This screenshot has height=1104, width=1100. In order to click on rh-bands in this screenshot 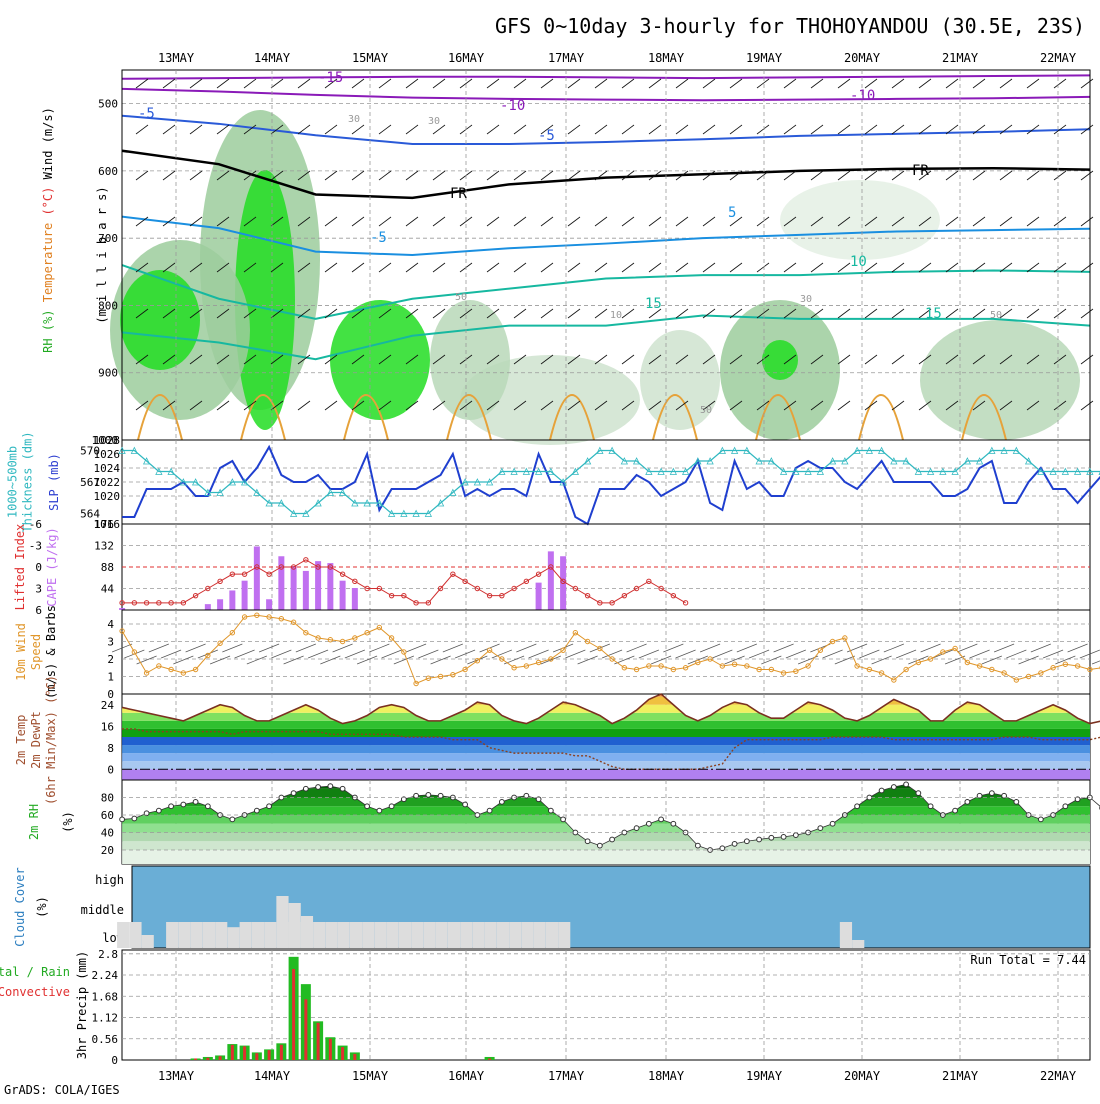, I will do `click(606, 824)`.